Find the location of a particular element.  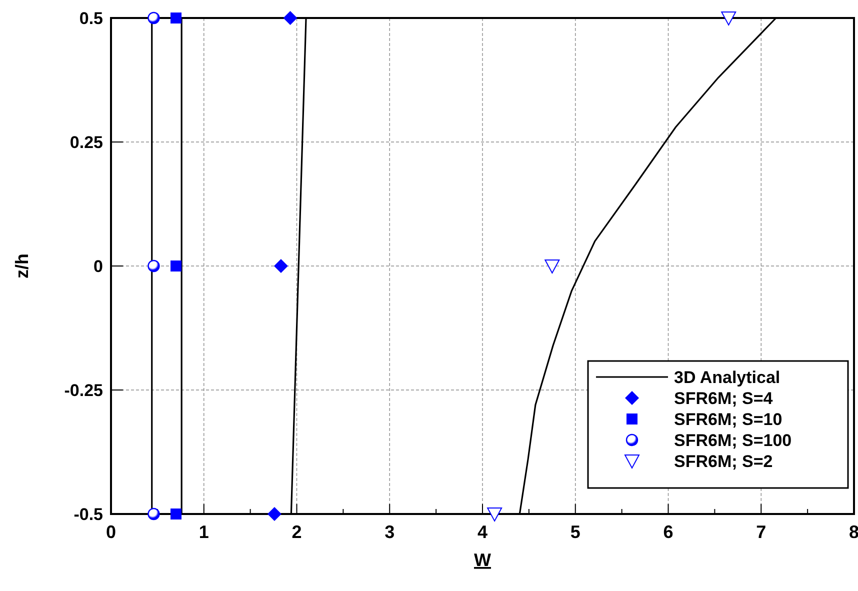

x-tick-label: 5 is located at coordinates (575, 532).